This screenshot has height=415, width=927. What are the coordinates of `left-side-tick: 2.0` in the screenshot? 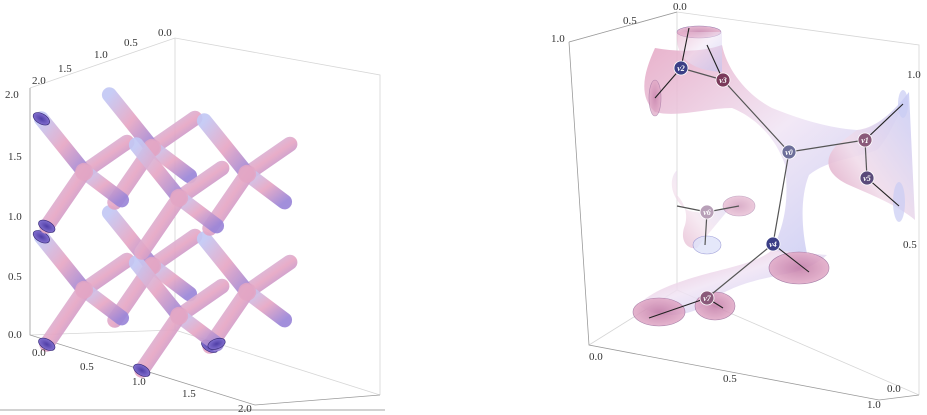 It's located at (12, 95).